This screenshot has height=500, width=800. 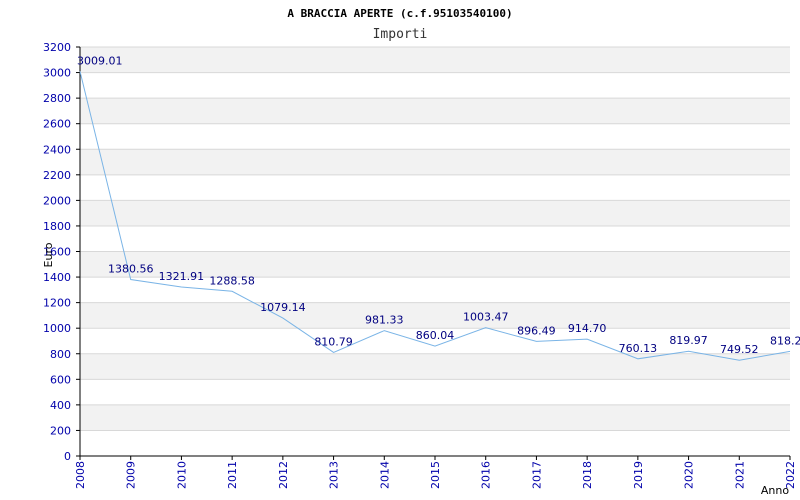 What do you see at coordinates (435, 475) in the screenshot?
I see `x-tick-label: 2015` at bounding box center [435, 475].